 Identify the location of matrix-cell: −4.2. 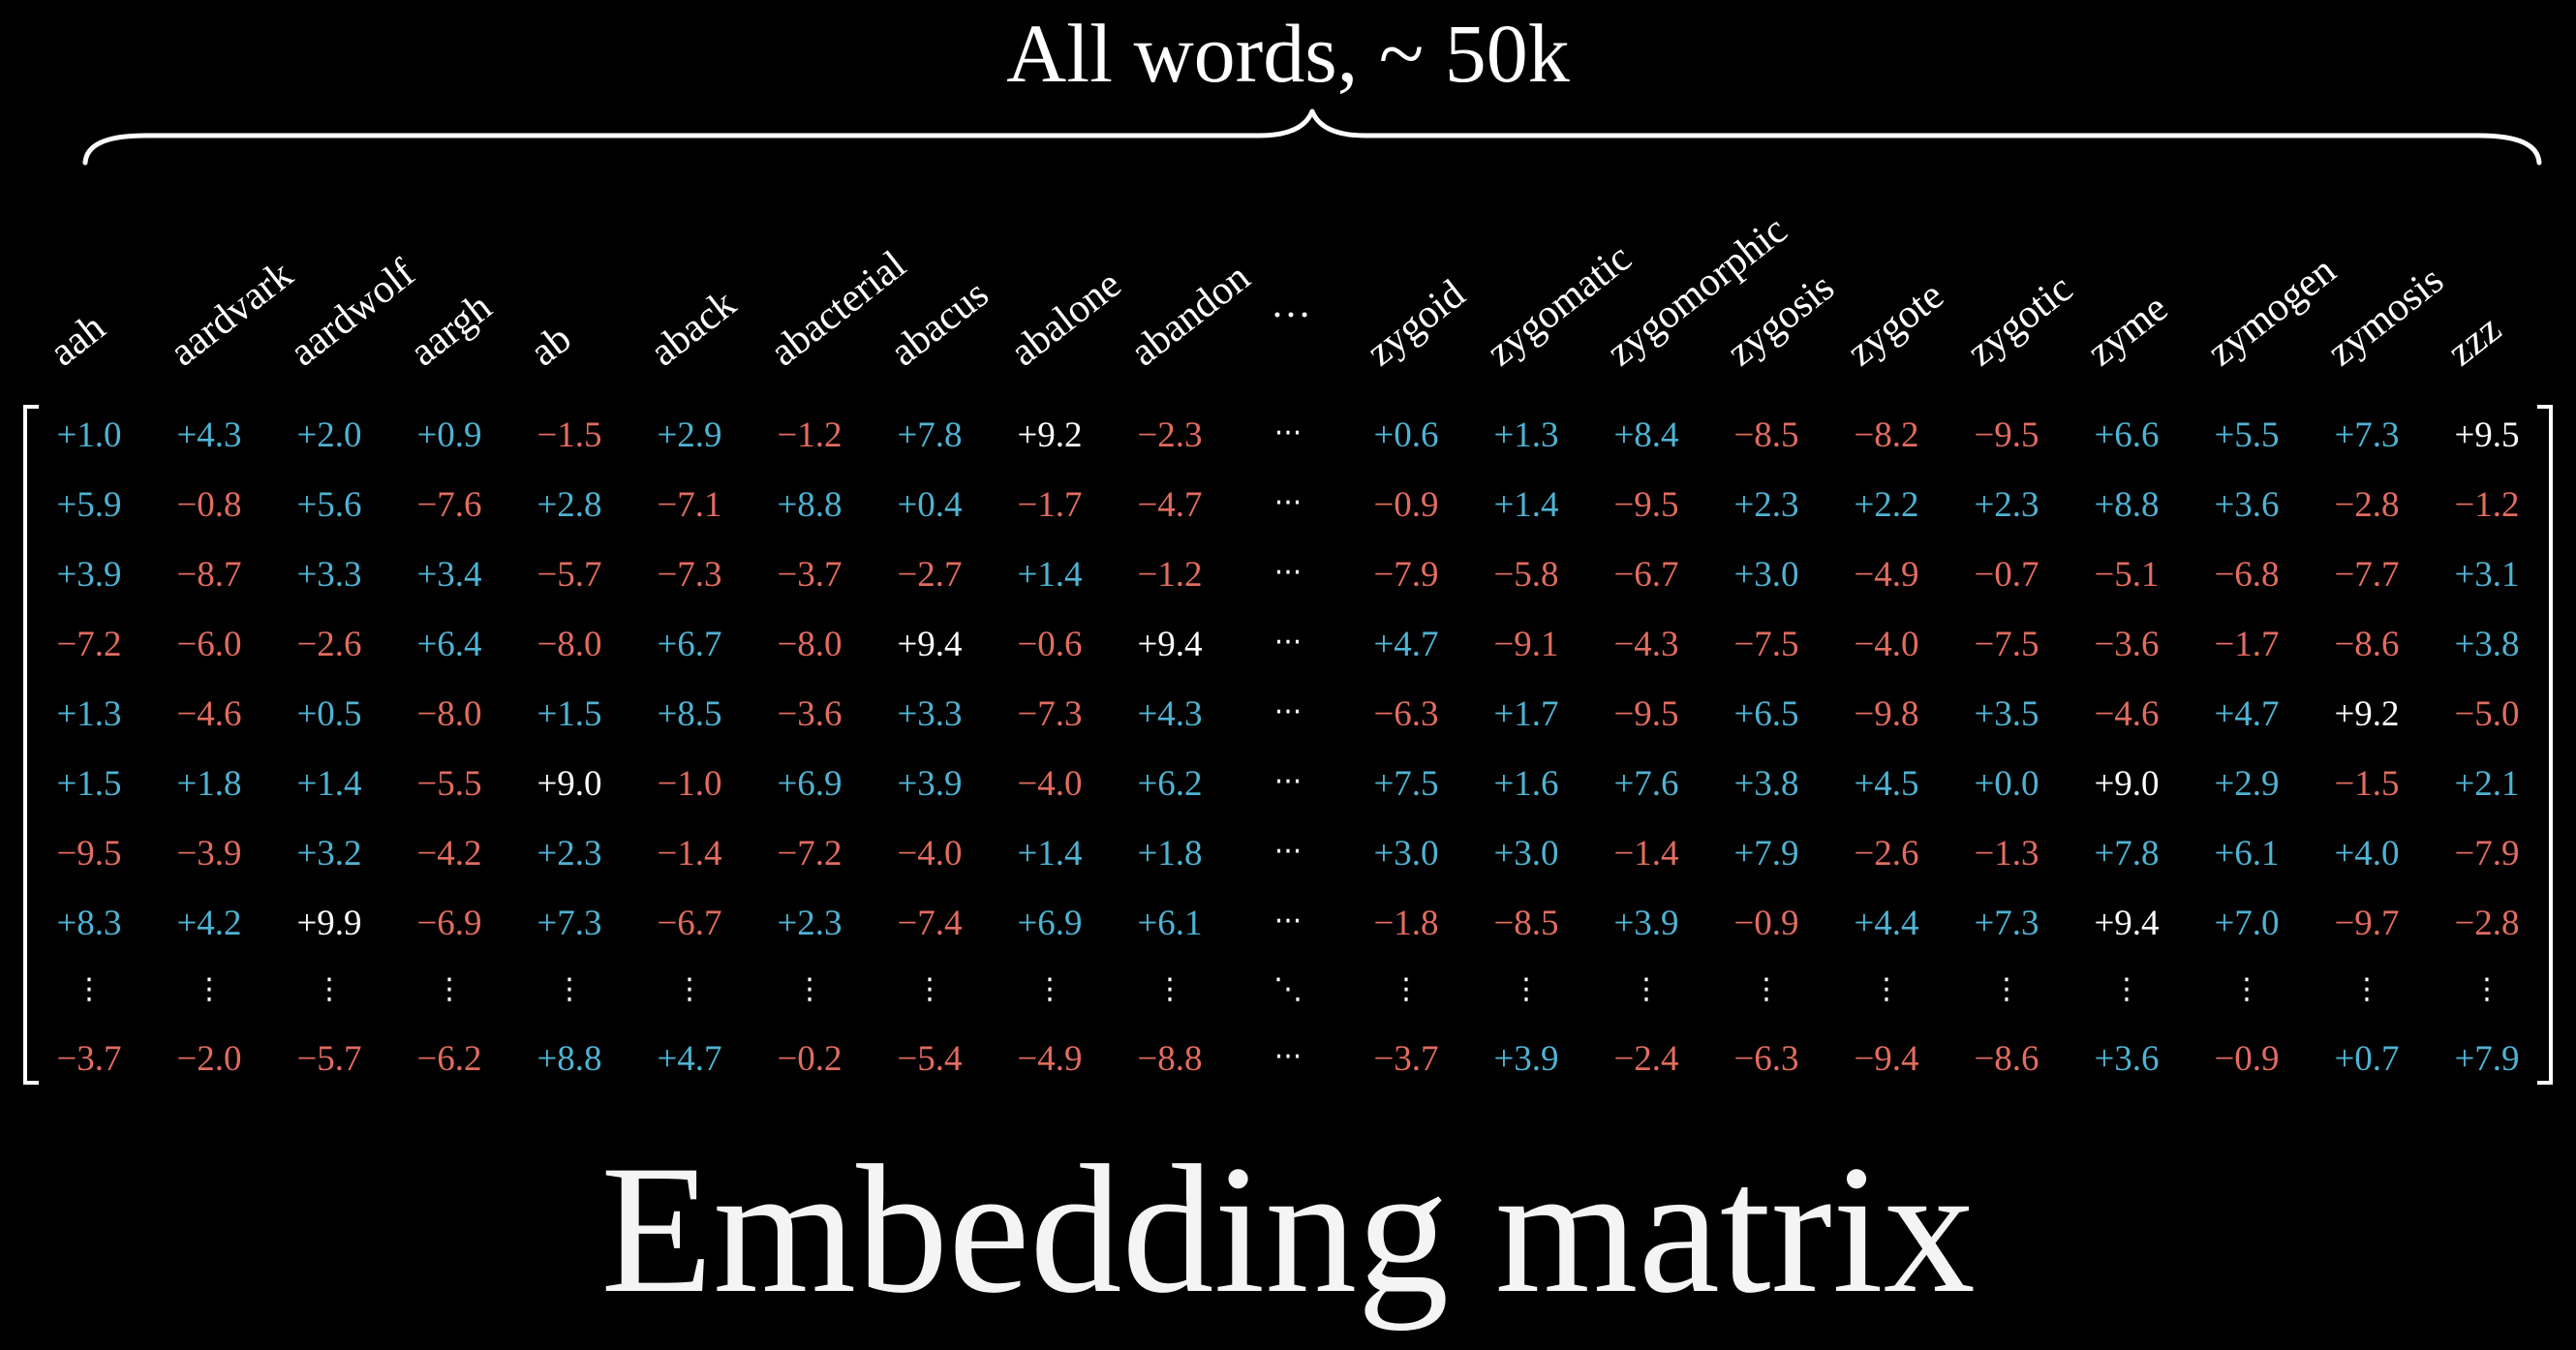
(449, 854).